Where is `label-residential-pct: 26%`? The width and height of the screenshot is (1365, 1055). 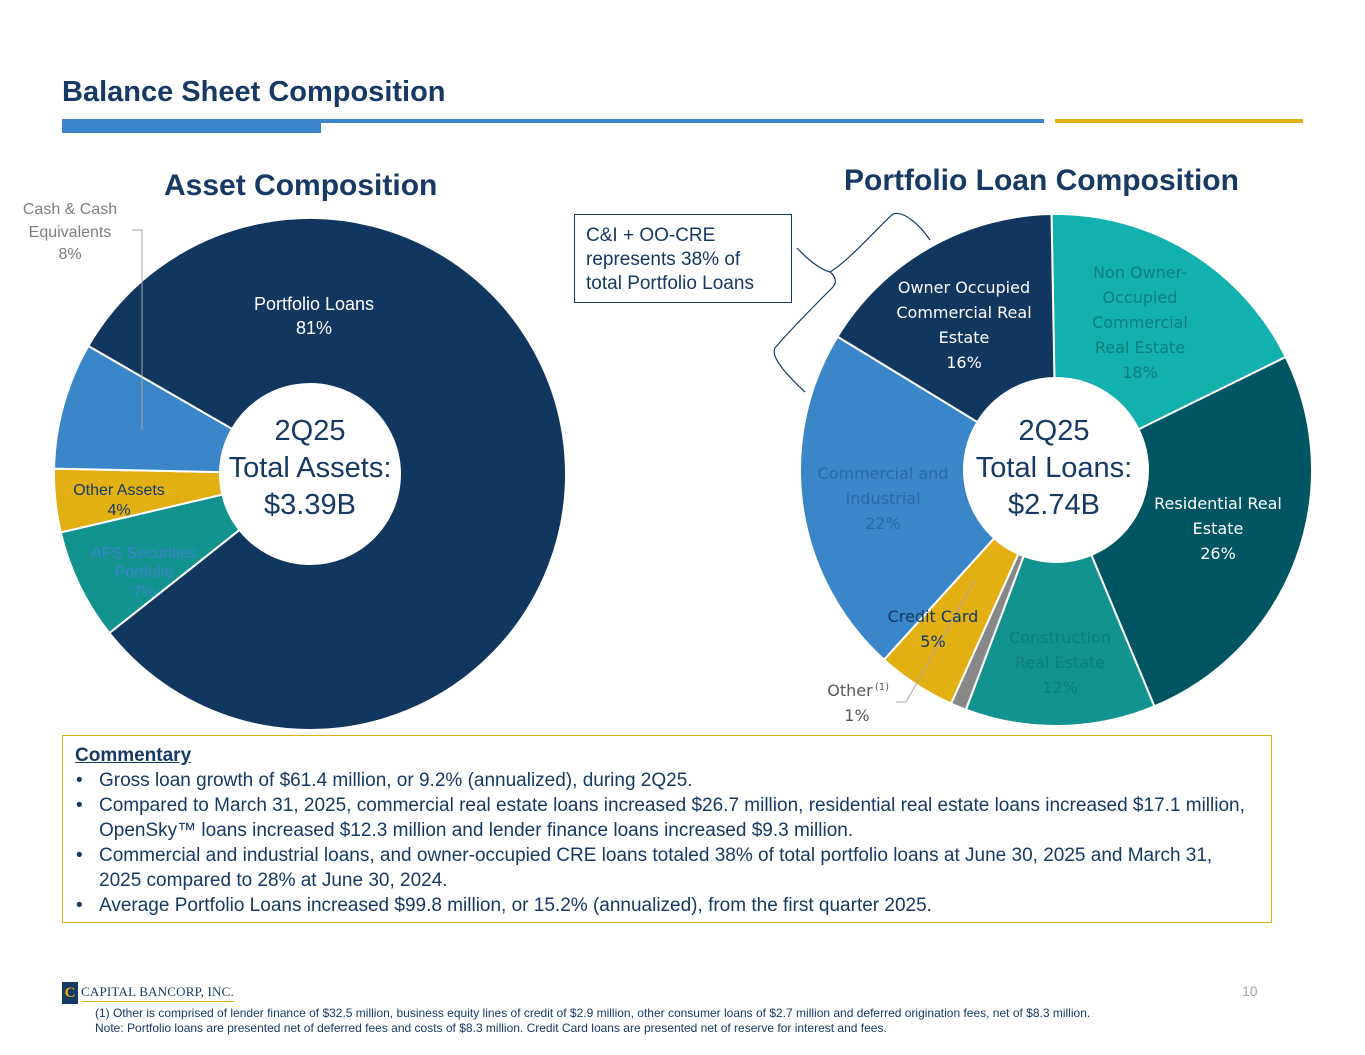 label-residential-pct: 26% is located at coordinates (1218, 553).